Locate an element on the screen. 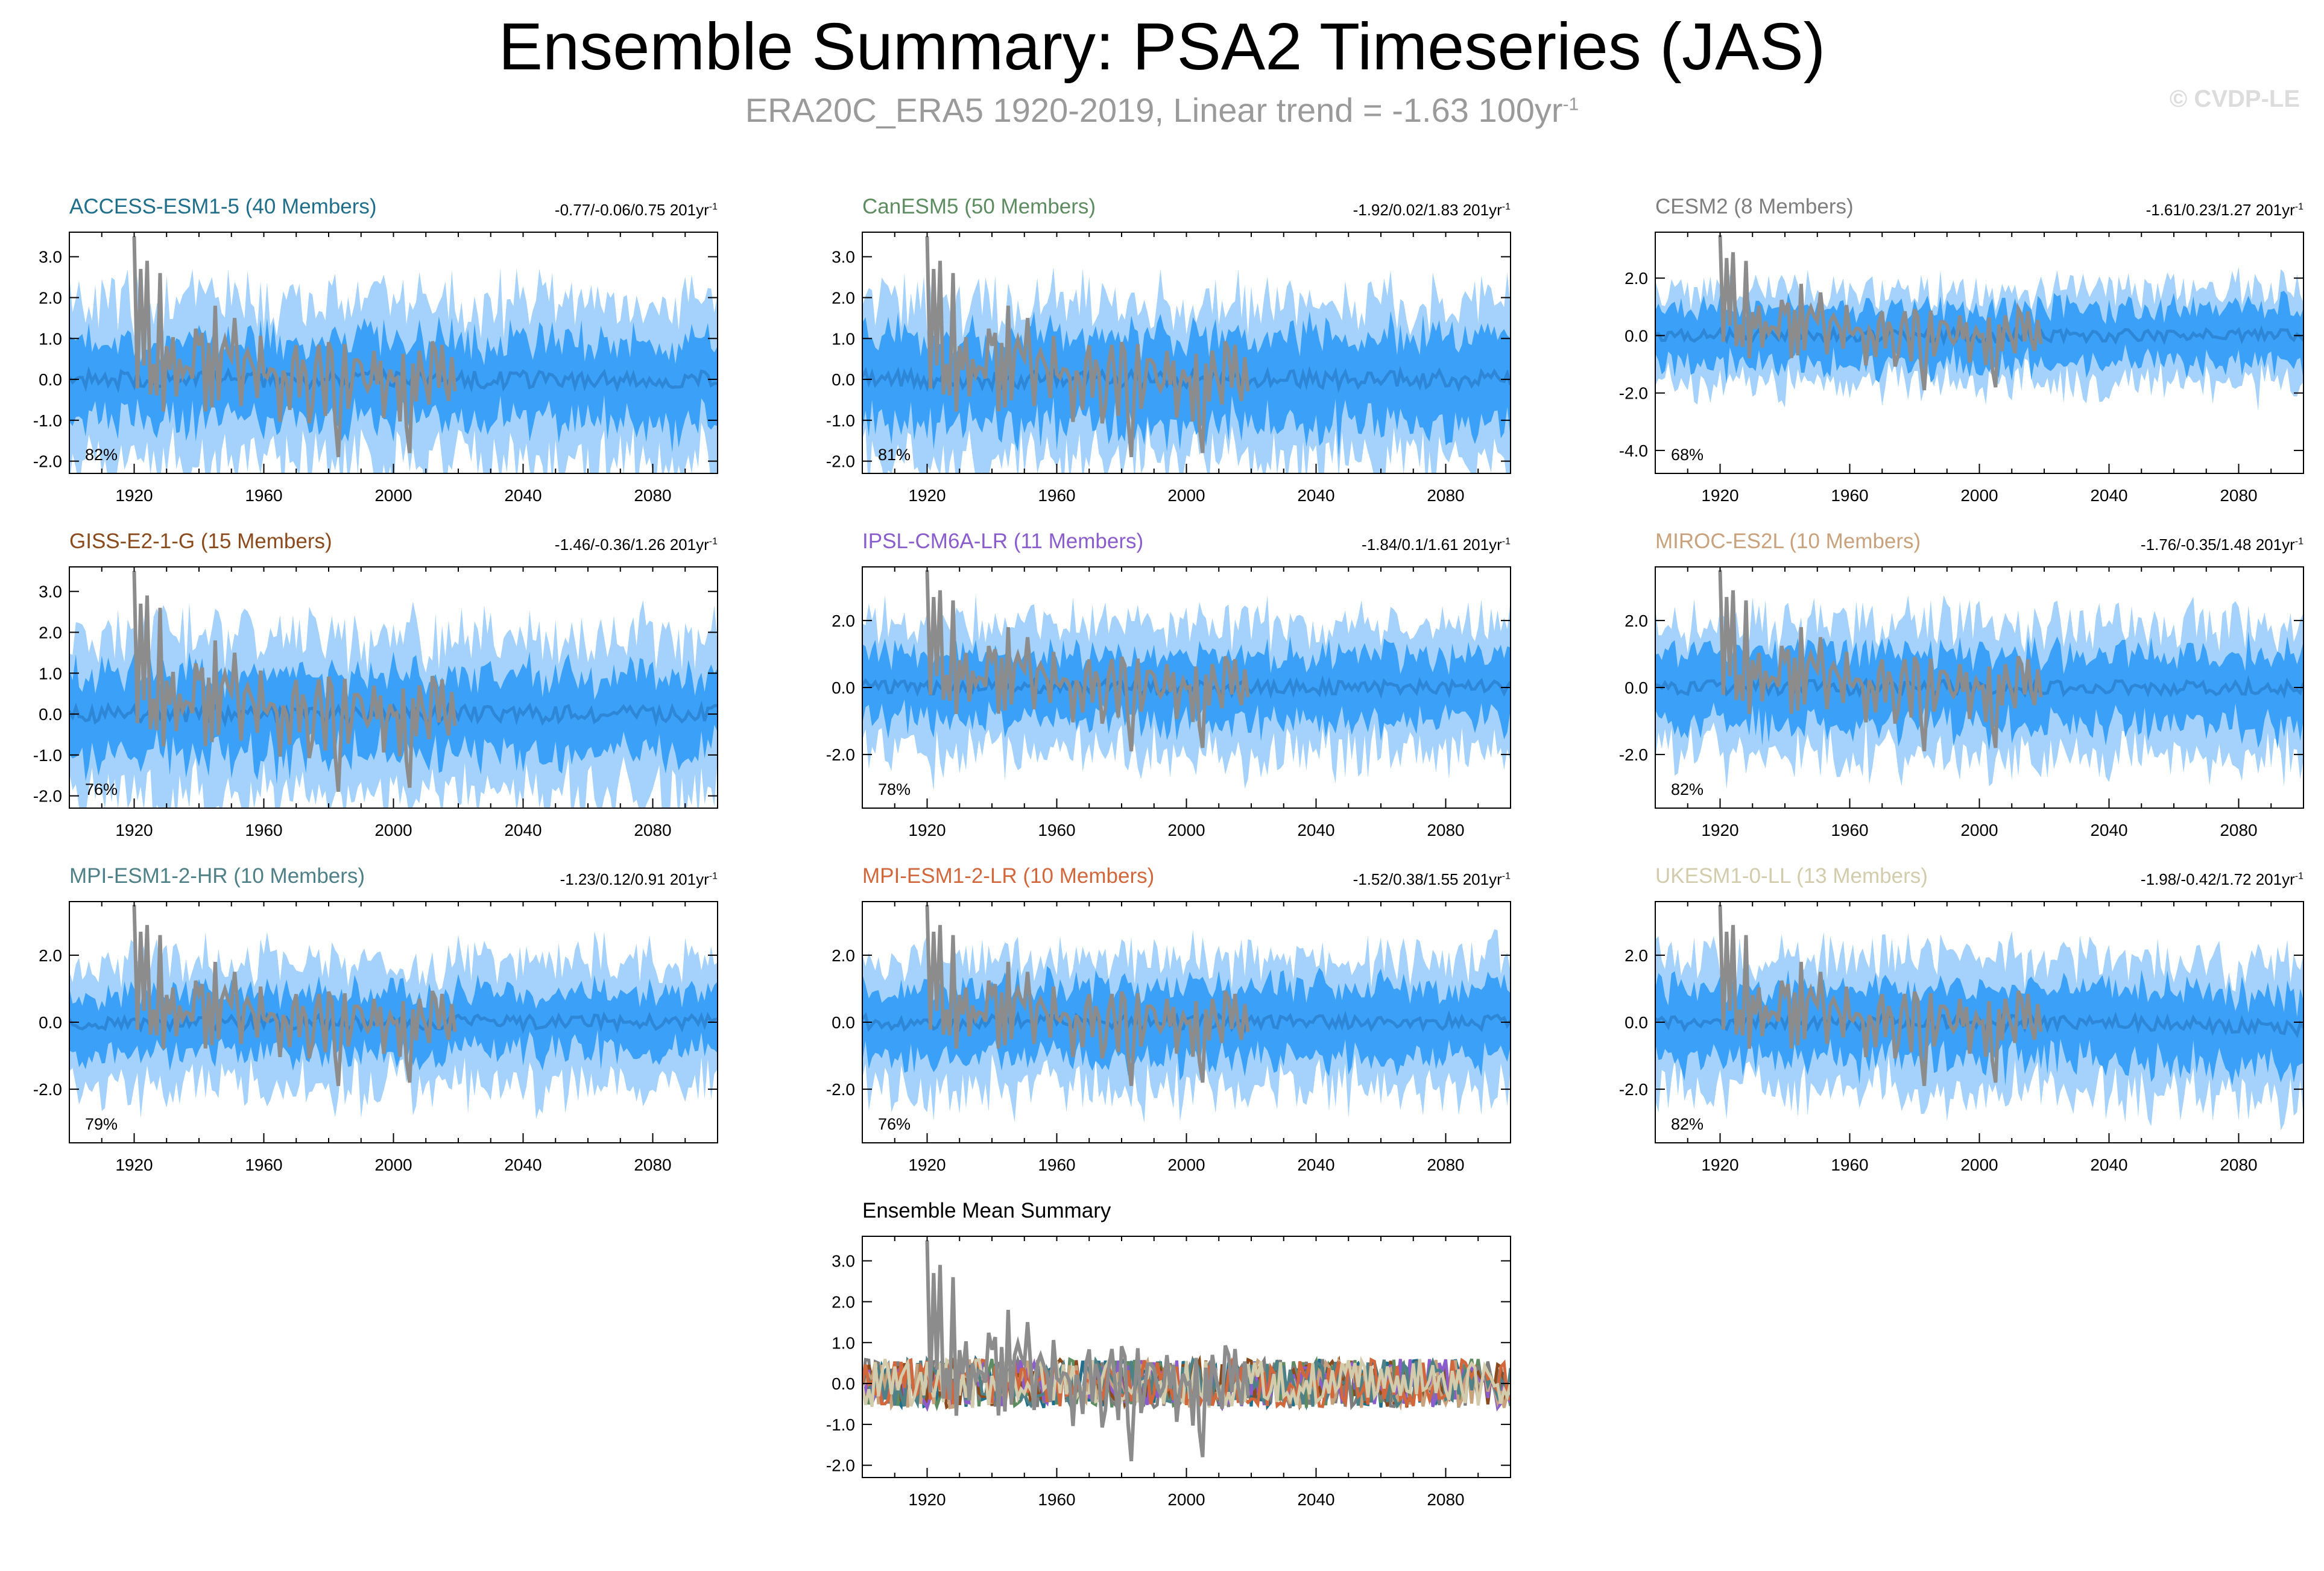 This screenshot has height=1571, width=2324. panel-title: UKESM1-0-LL (13 Members) is located at coordinates (1791, 876).